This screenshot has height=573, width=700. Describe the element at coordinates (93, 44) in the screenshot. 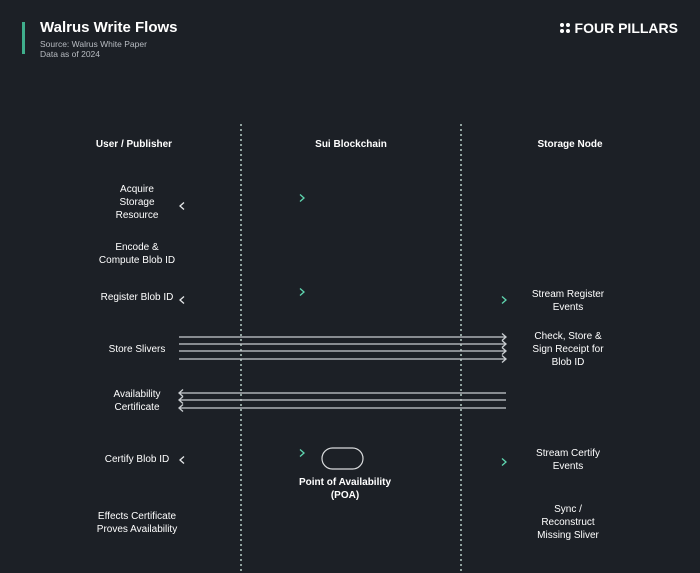

I see `source-text: Source: Walrus White Paper` at that location.